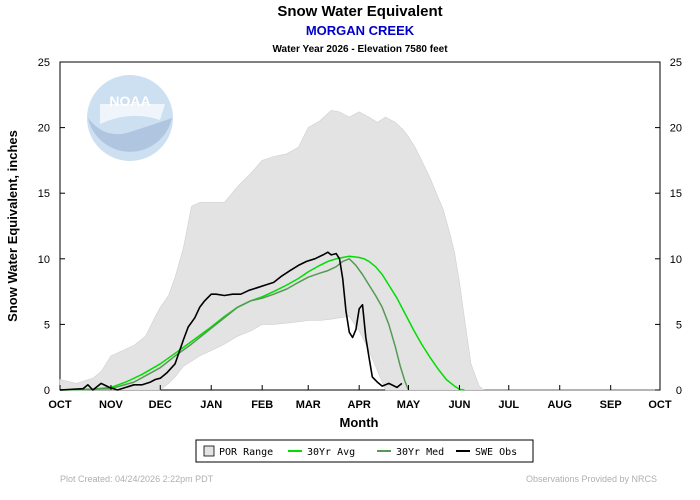  What do you see at coordinates (360, 49) in the screenshot?
I see `chart-subtitle: Water Year 2026 - Elevation 7580 feet` at bounding box center [360, 49].